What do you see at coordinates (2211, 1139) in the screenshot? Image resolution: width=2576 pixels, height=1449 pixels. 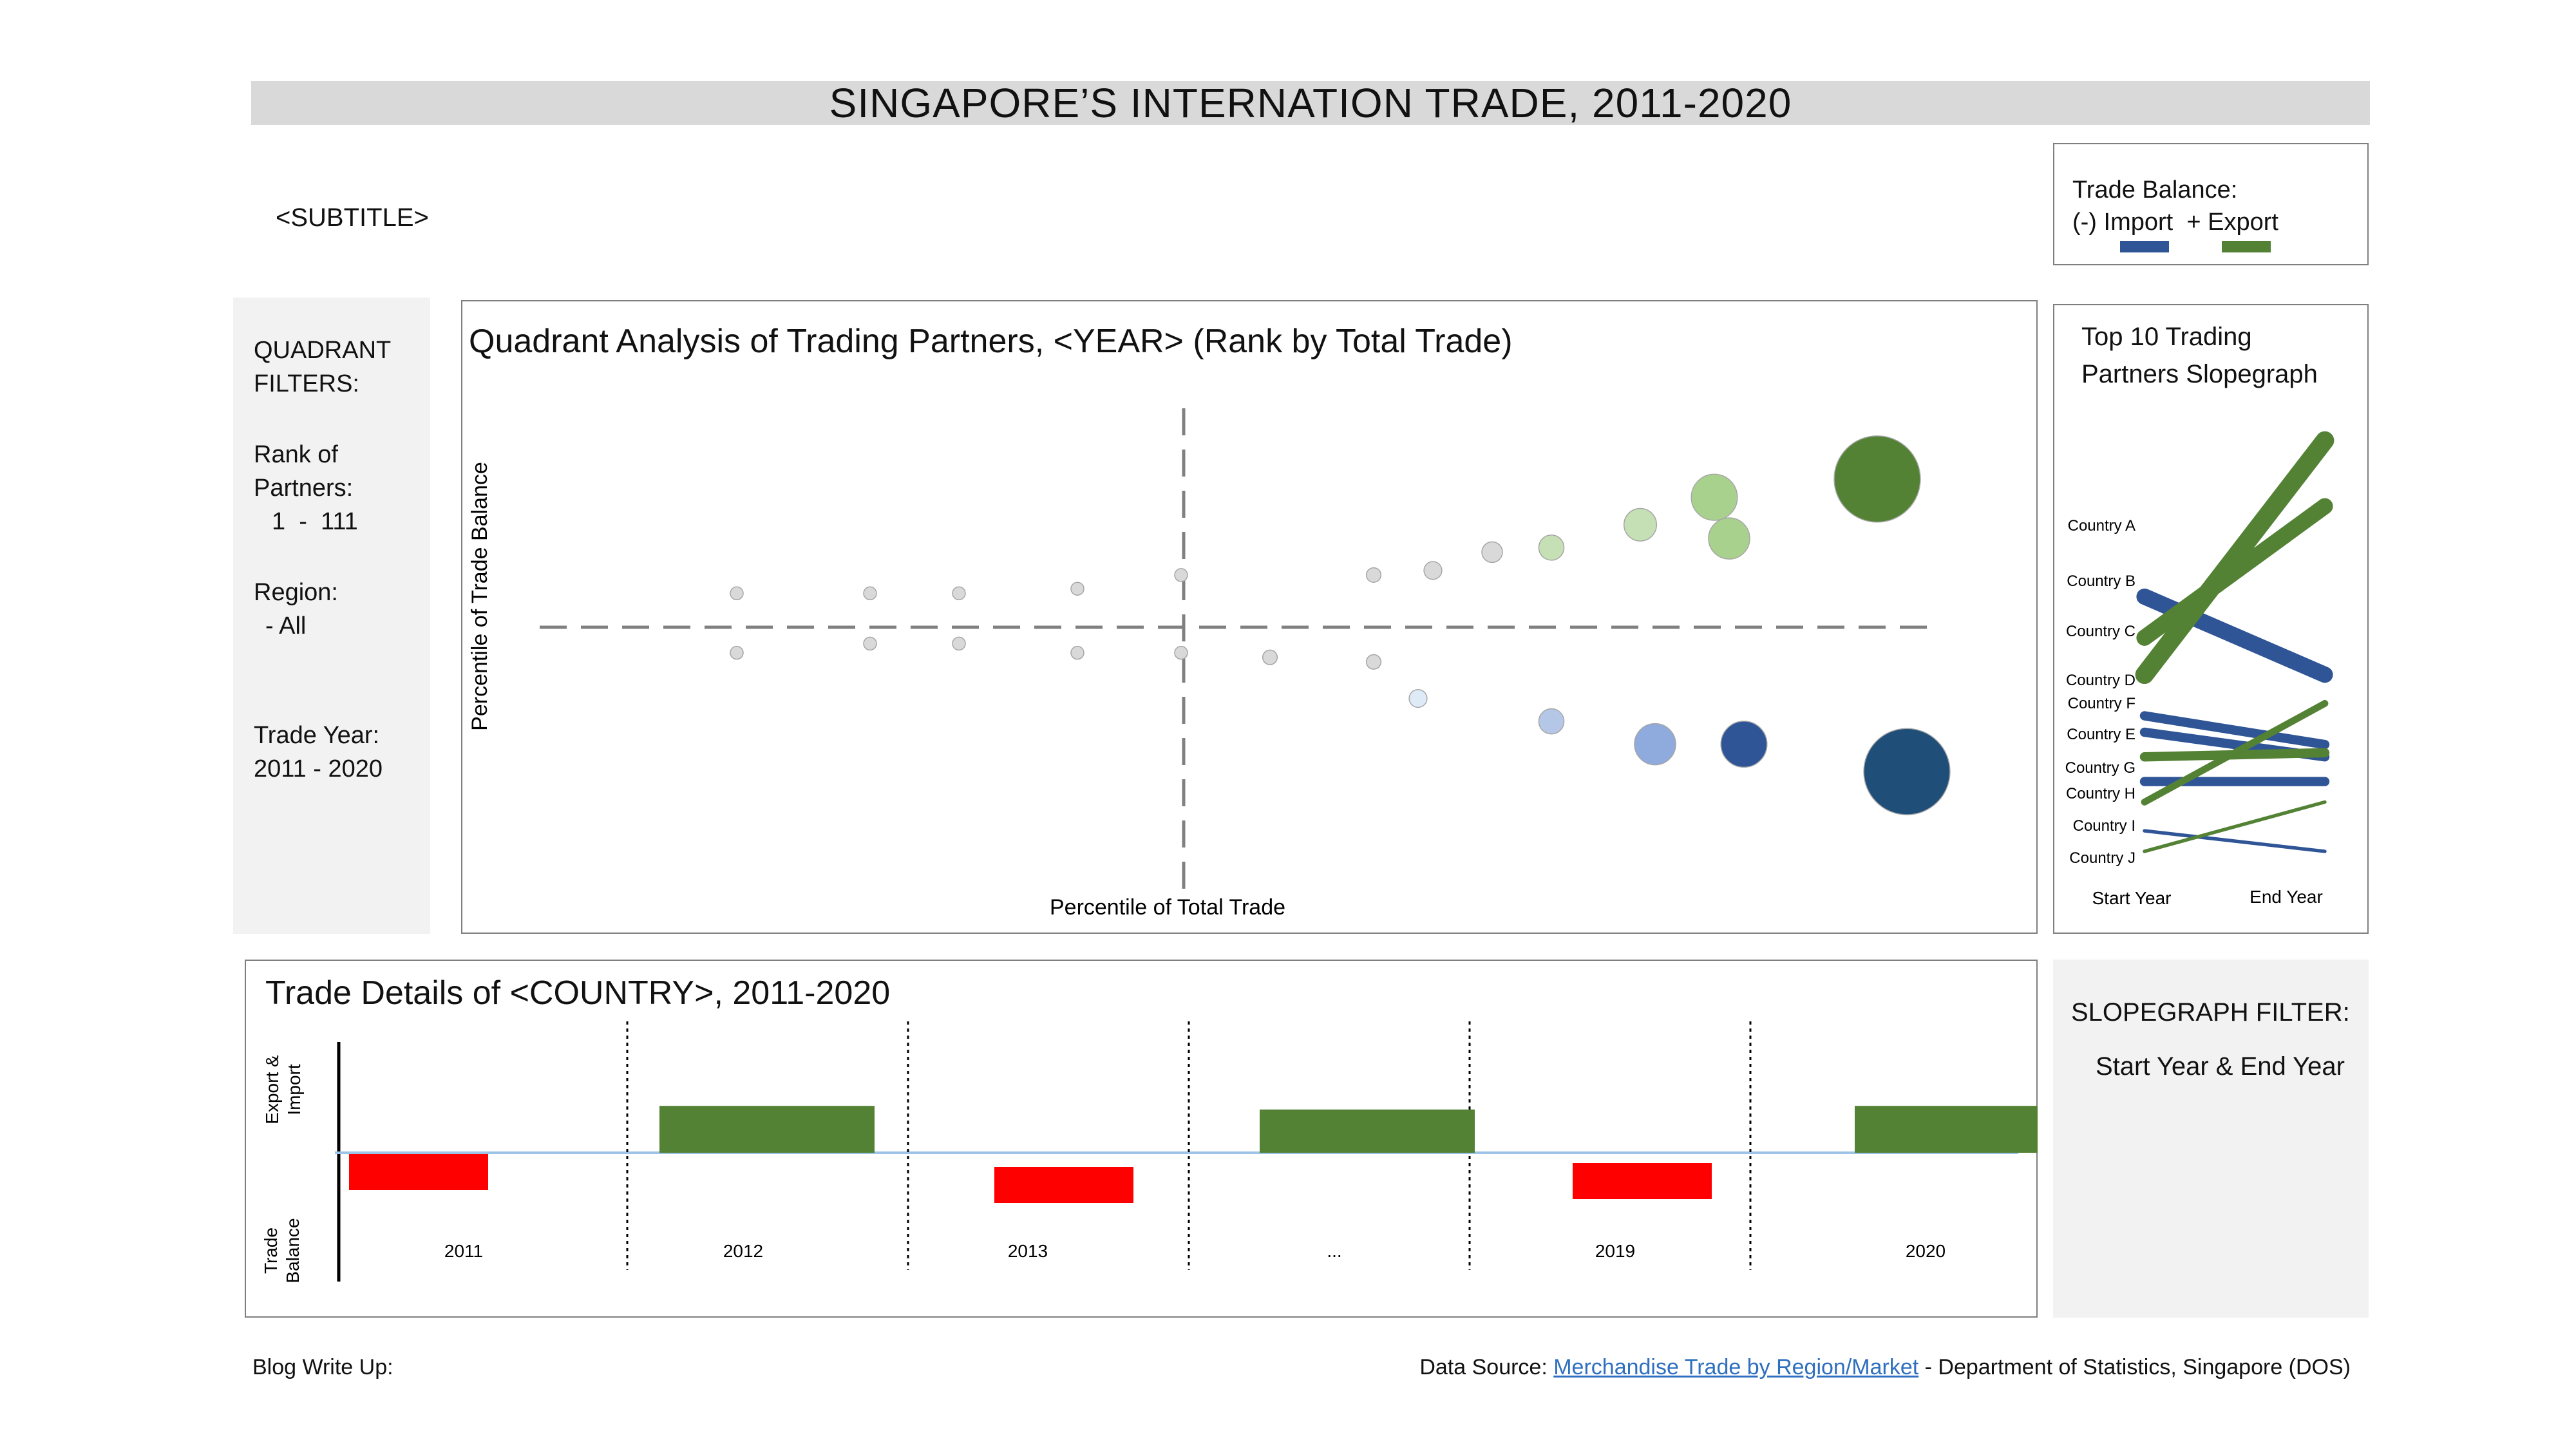 I see `slopegraph-filter-panel: SLOPEGRAPH FILTER: Start Year & End Year` at bounding box center [2211, 1139].